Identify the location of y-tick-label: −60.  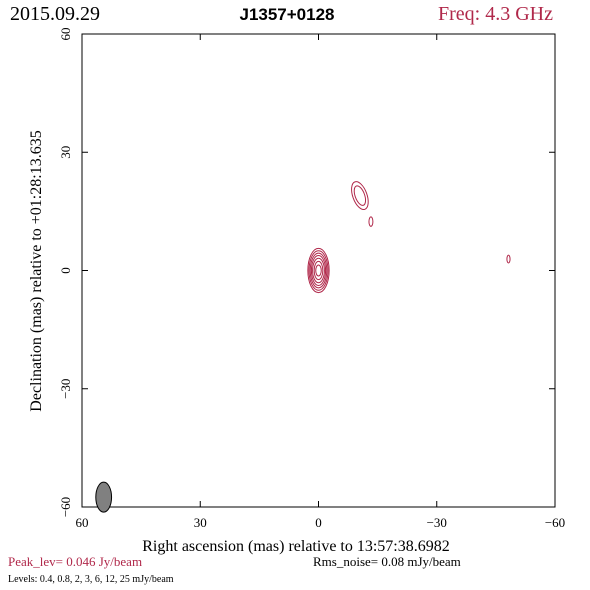
(65, 507).